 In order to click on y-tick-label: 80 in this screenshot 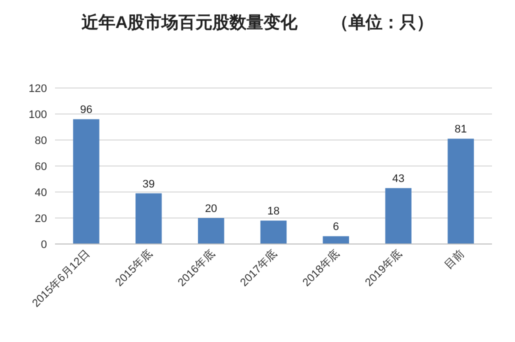, I will do `click(40, 141)`.